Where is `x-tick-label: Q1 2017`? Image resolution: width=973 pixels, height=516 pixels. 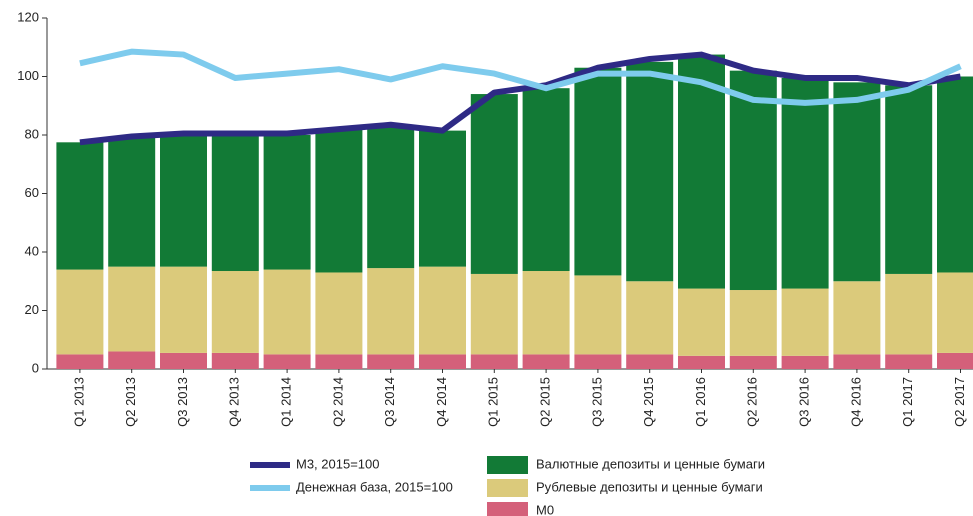 x-tick-label: Q1 2017 is located at coordinates (907, 402).